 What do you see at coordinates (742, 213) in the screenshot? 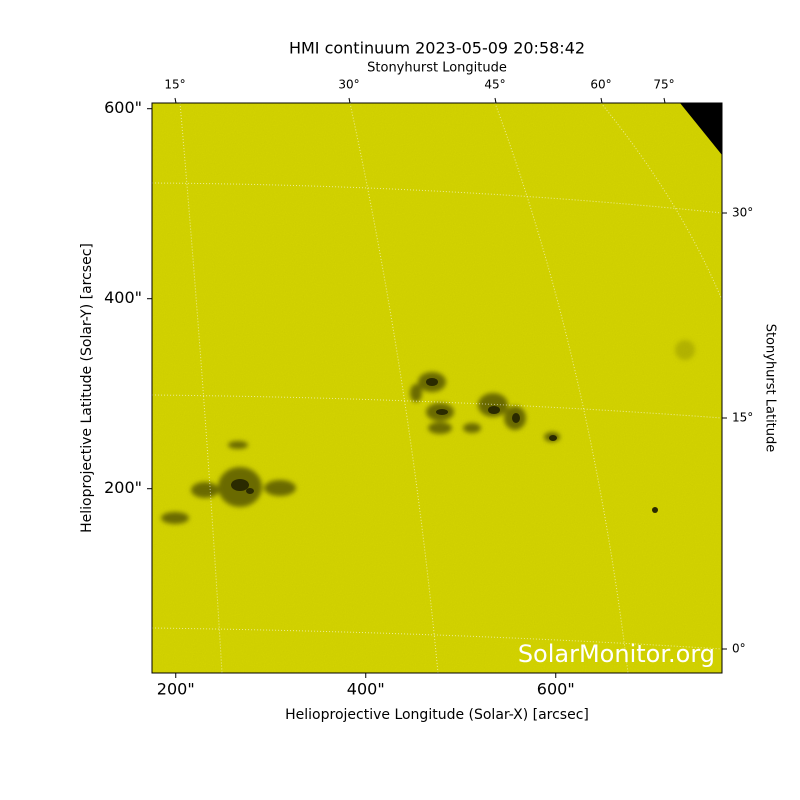
I see `right-tick-label: 30°` at bounding box center [742, 213].